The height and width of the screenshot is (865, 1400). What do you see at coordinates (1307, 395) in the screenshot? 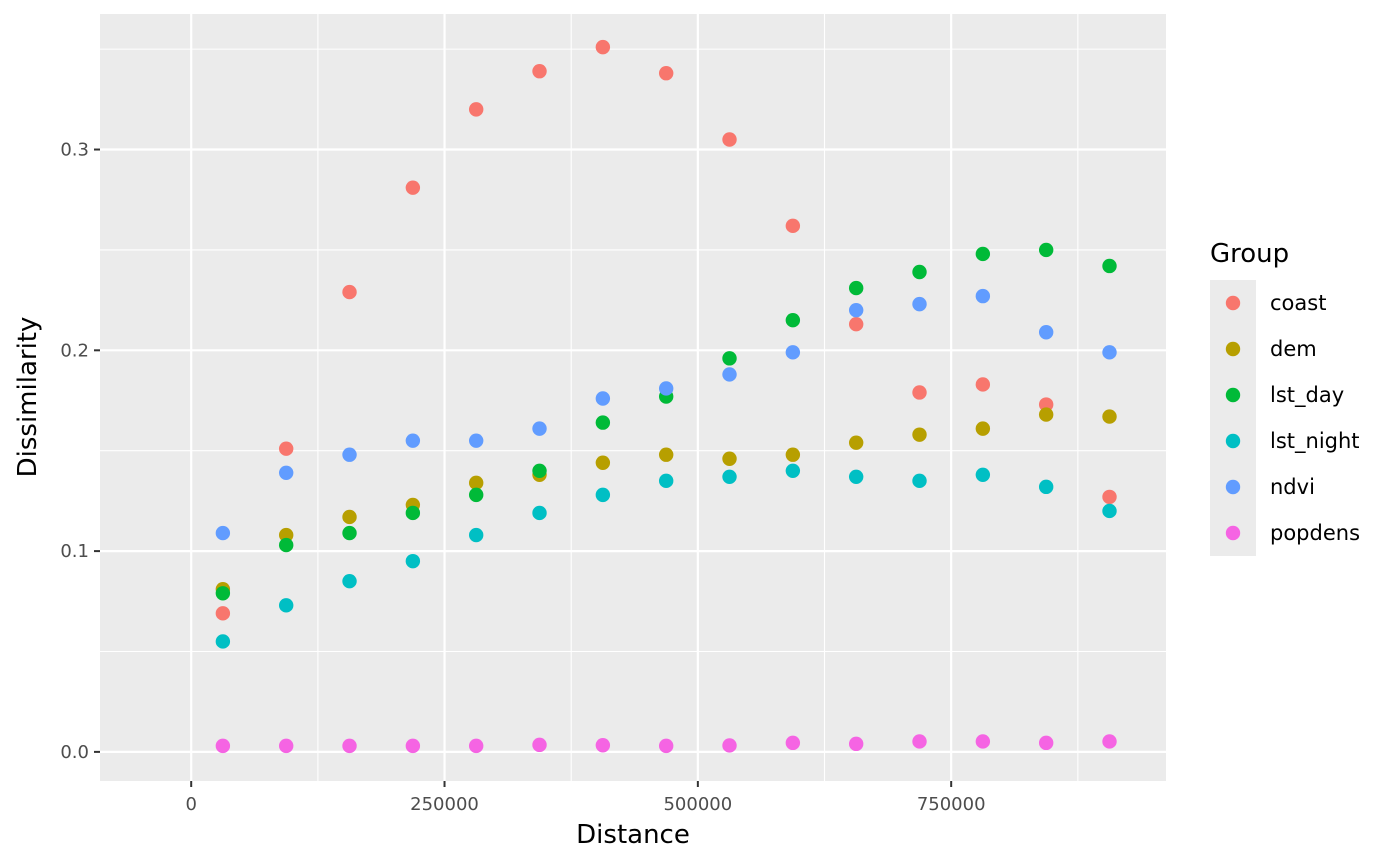
I see `legend-label-lst-day: lst_day` at bounding box center [1307, 395].